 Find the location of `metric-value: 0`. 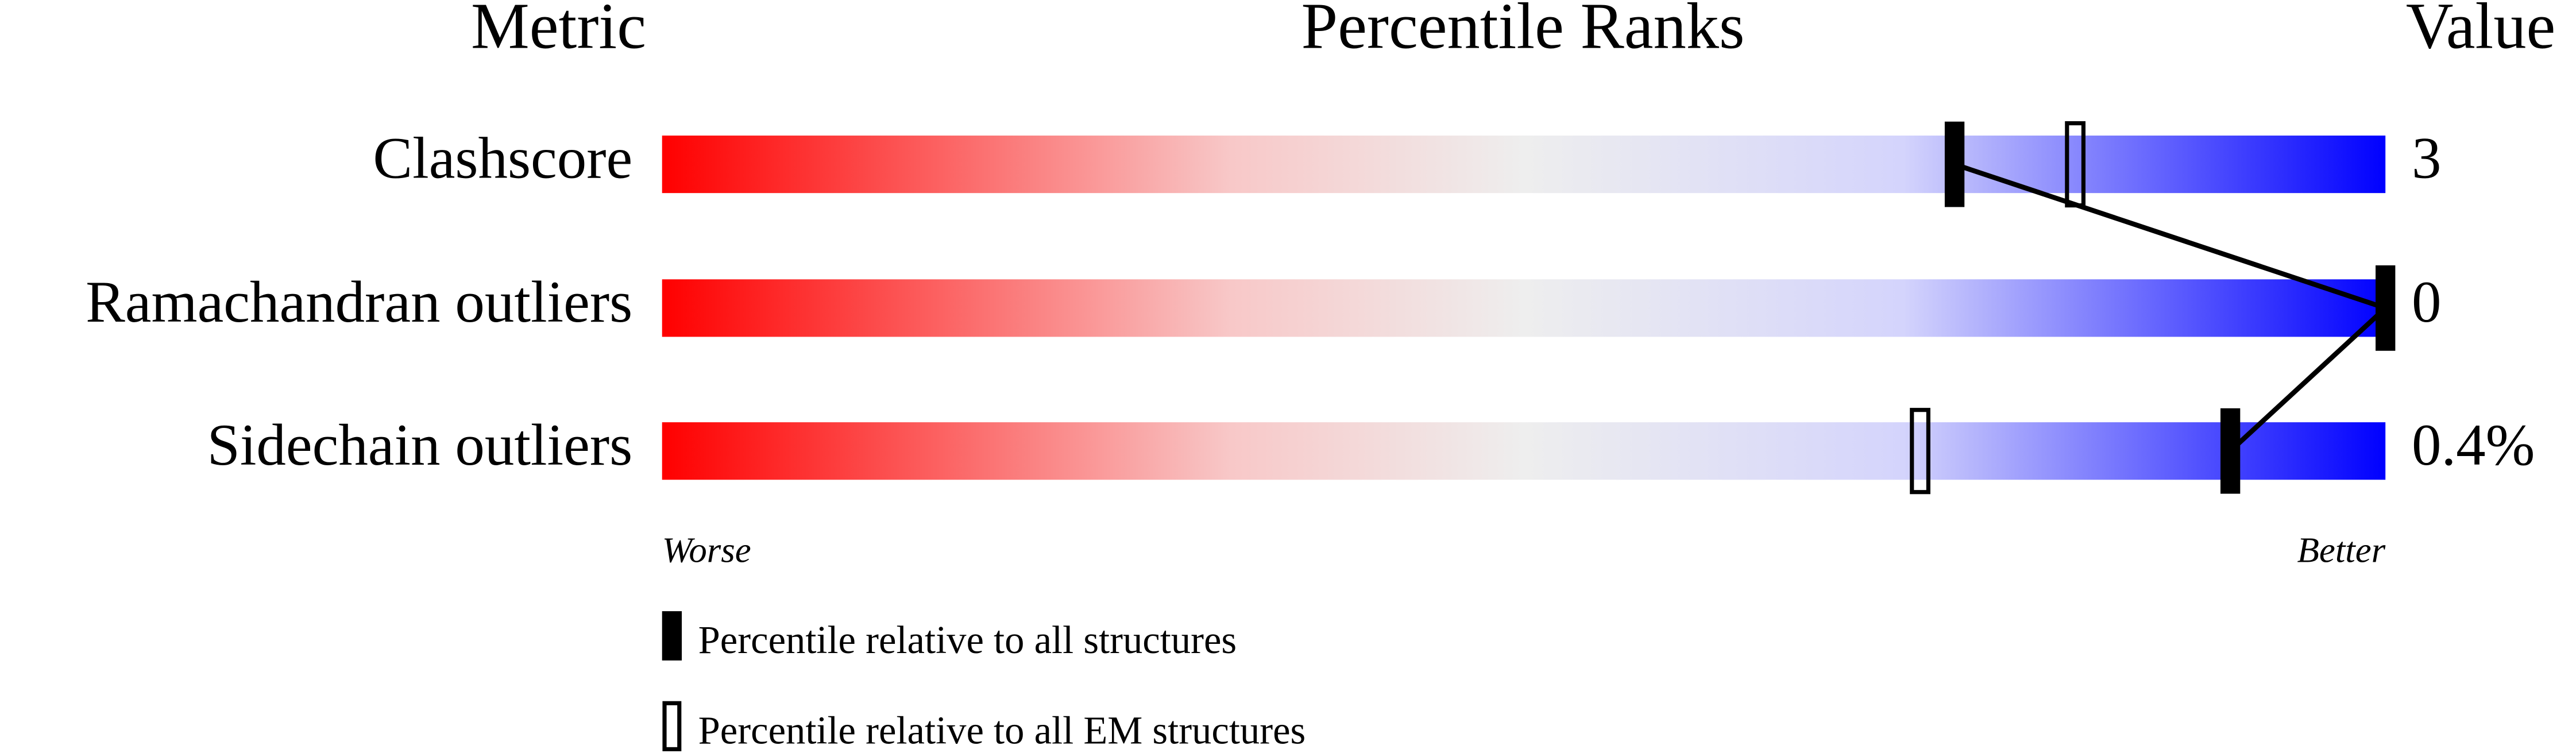

metric-value: 0 is located at coordinates (2426, 302).